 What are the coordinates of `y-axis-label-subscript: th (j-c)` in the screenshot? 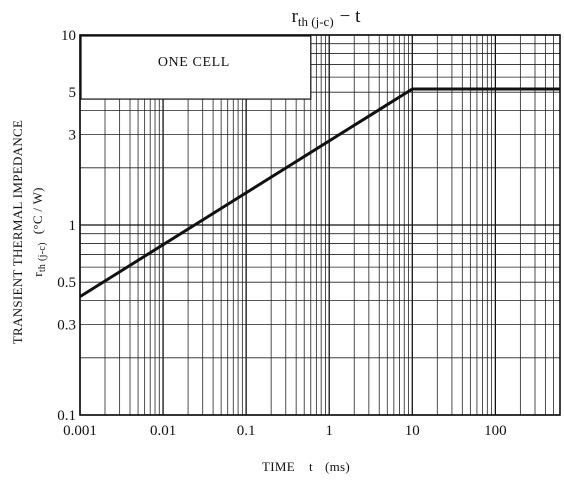 It's located at (42, 257).